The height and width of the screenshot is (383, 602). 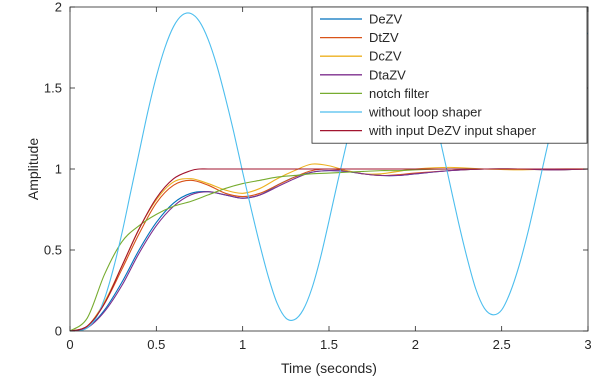 I want to click on legend-label-dtazv: DtaZV, so click(x=387, y=74).